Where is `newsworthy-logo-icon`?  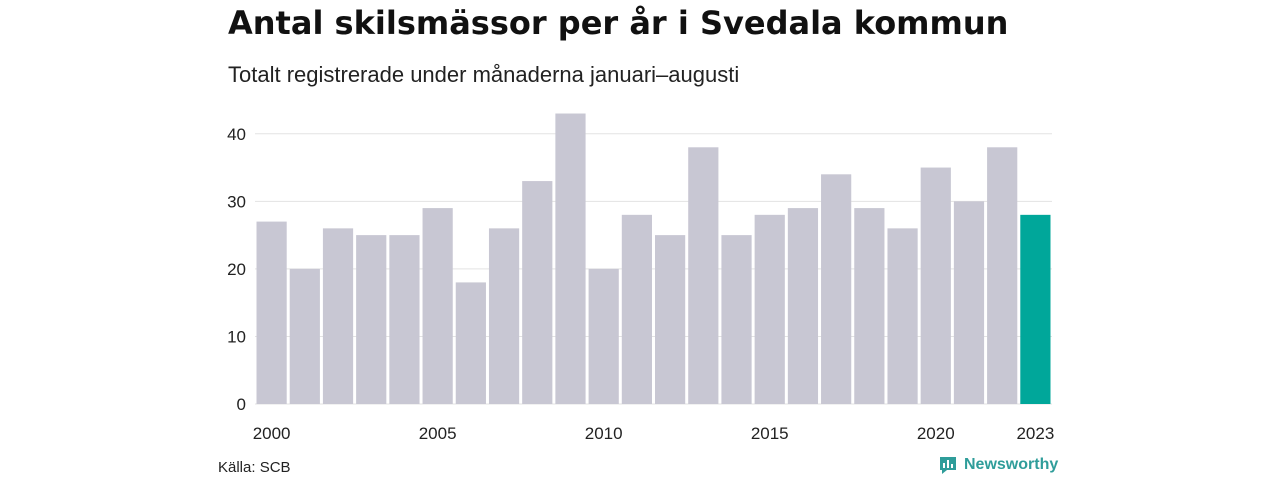
newsworthy-logo-icon is located at coordinates (948, 465).